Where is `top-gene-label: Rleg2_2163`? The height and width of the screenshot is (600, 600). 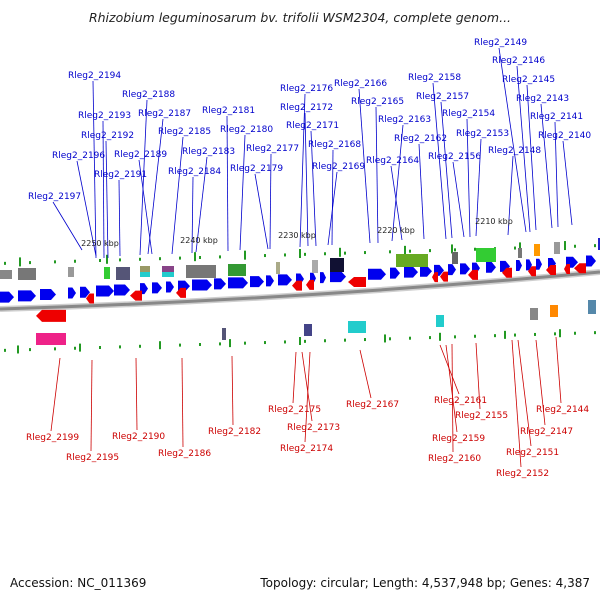 top-gene-label: Rleg2_2163 is located at coordinates (404, 120).